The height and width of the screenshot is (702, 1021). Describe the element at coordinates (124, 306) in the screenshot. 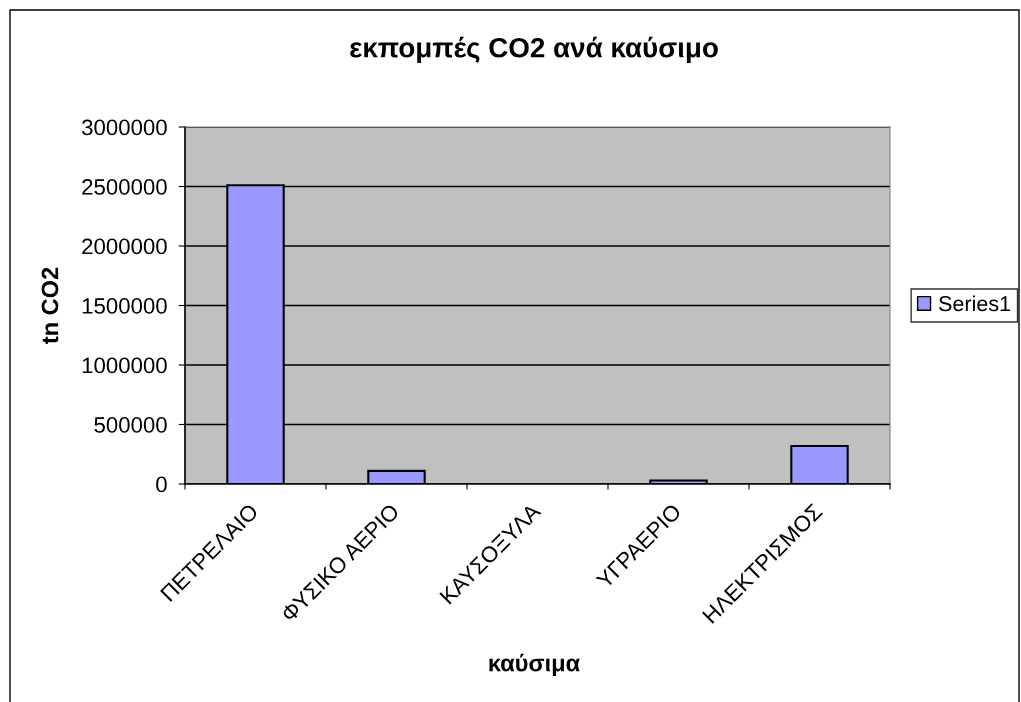

I see `y-tick-label: 1500000` at that location.